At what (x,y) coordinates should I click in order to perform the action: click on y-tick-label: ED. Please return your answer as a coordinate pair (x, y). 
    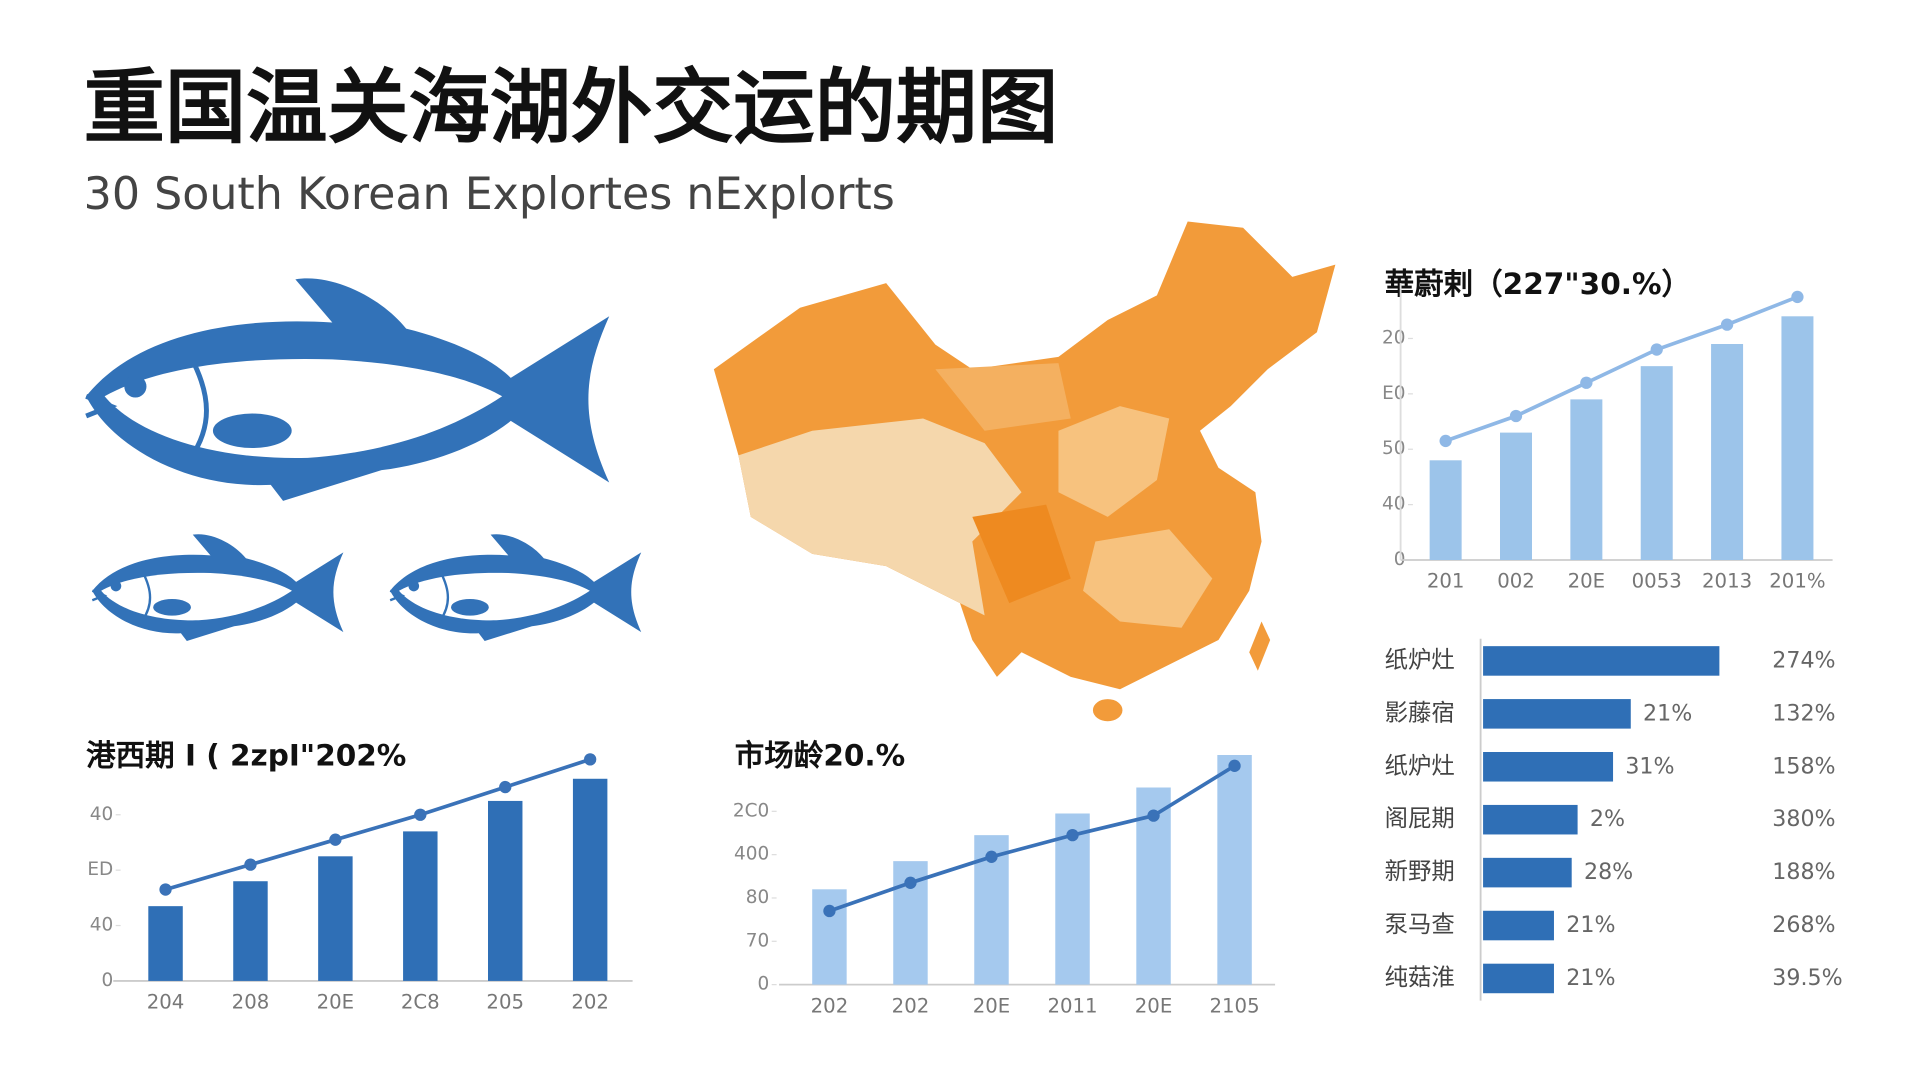
    Looking at the image, I should click on (100, 869).